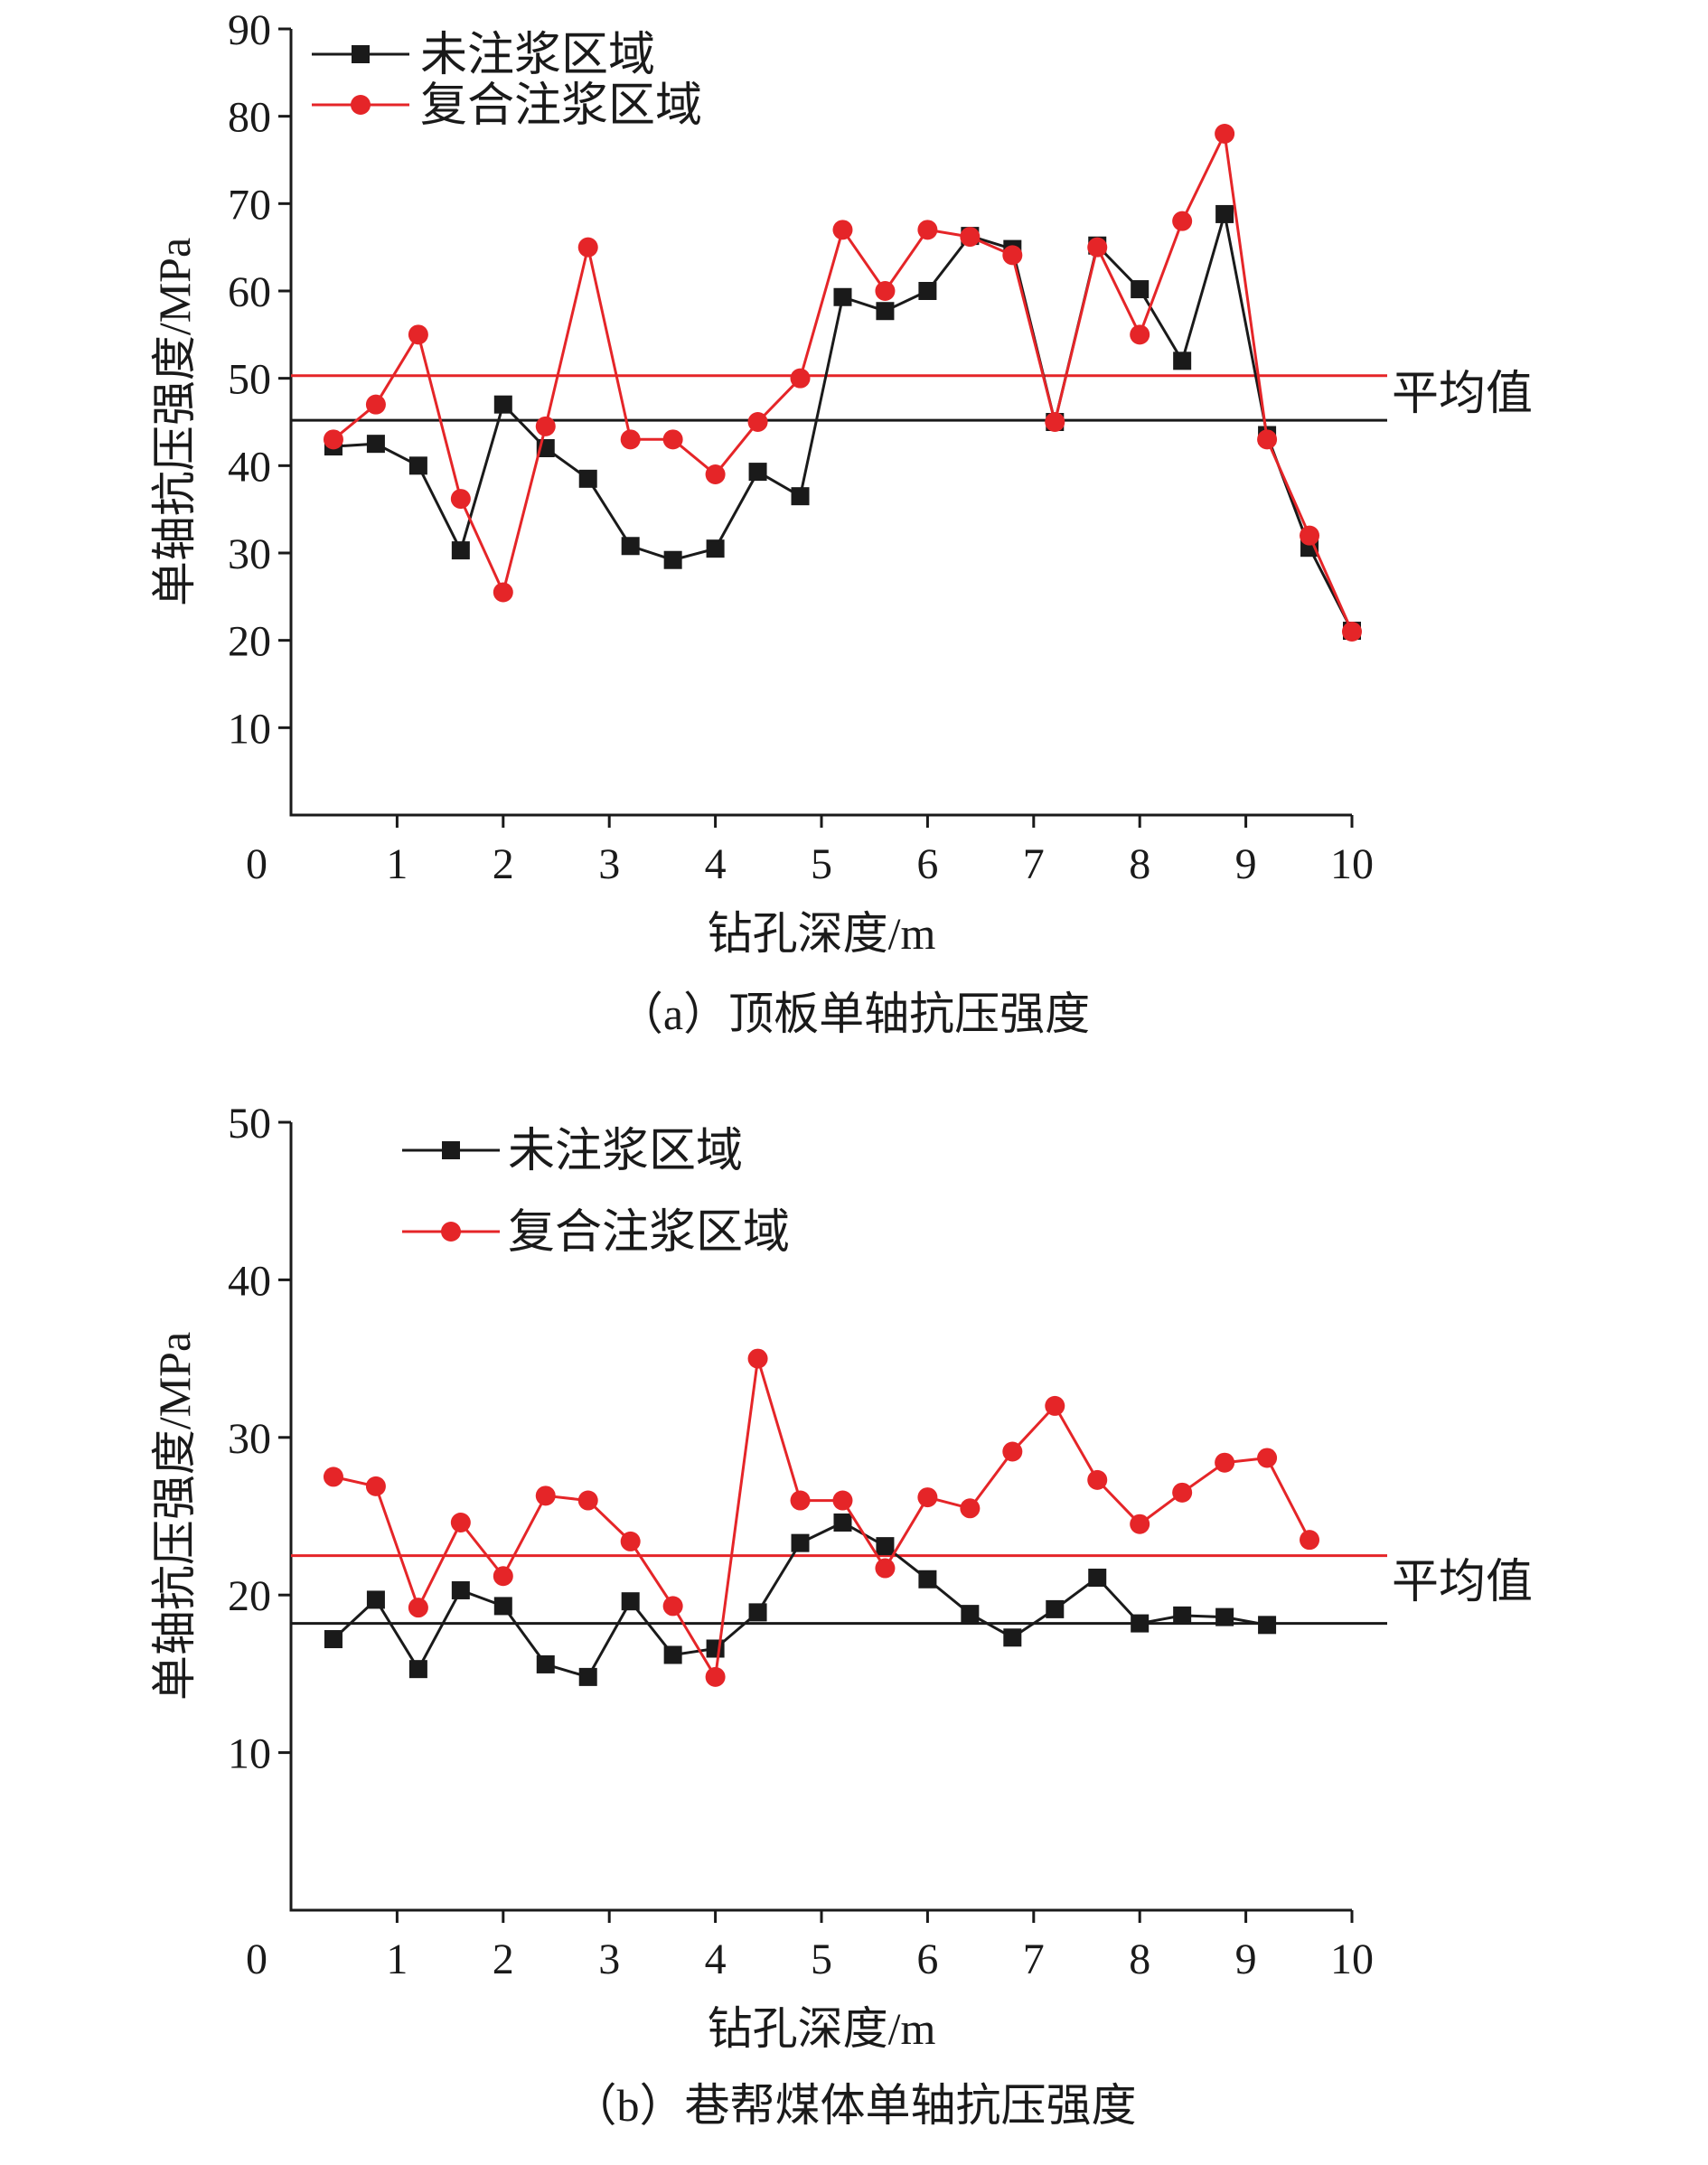 The width and height of the screenshot is (1708, 2165). What do you see at coordinates (249, 1754) in the screenshot?
I see `y-tick-label: 10` at bounding box center [249, 1754].